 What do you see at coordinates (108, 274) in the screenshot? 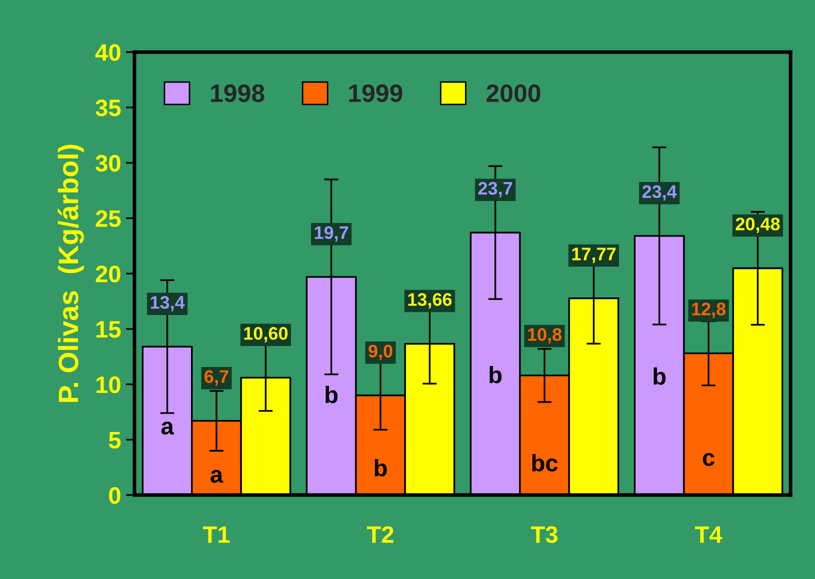
I see `y-tick-label: 20` at bounding box center [108, 274].